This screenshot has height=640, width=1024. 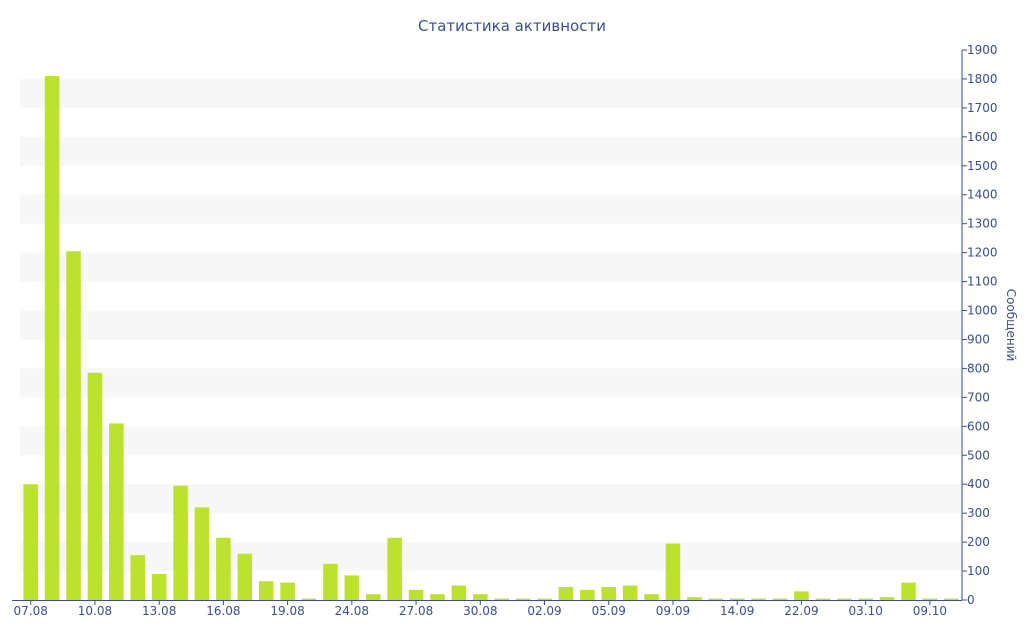 I want to click on y-tick-label: 1900, so click(x=982, y=50).